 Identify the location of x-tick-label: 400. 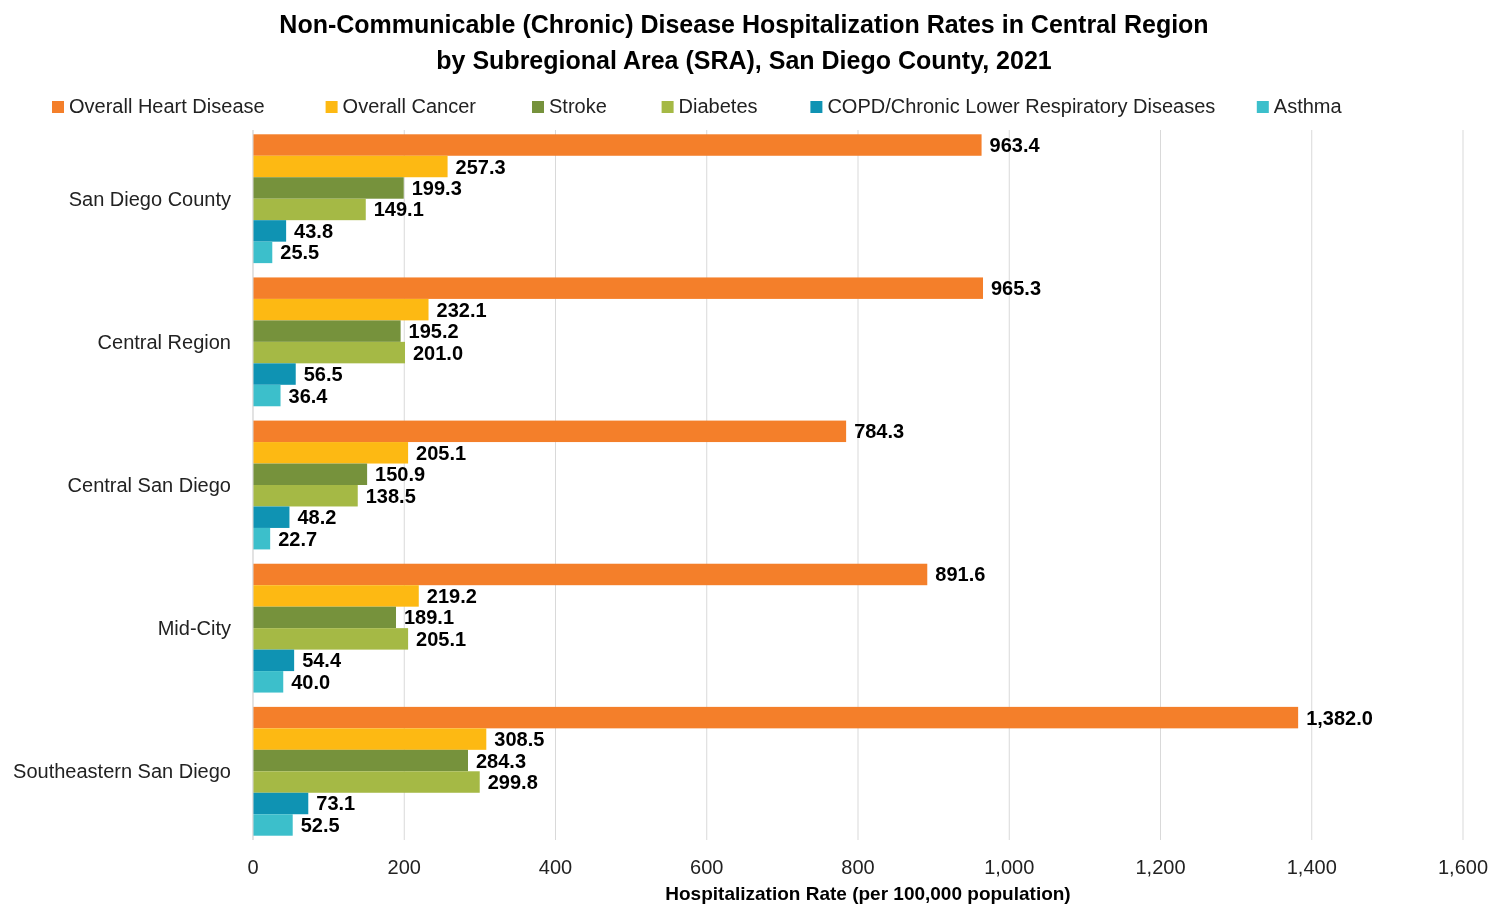
(555, 867).